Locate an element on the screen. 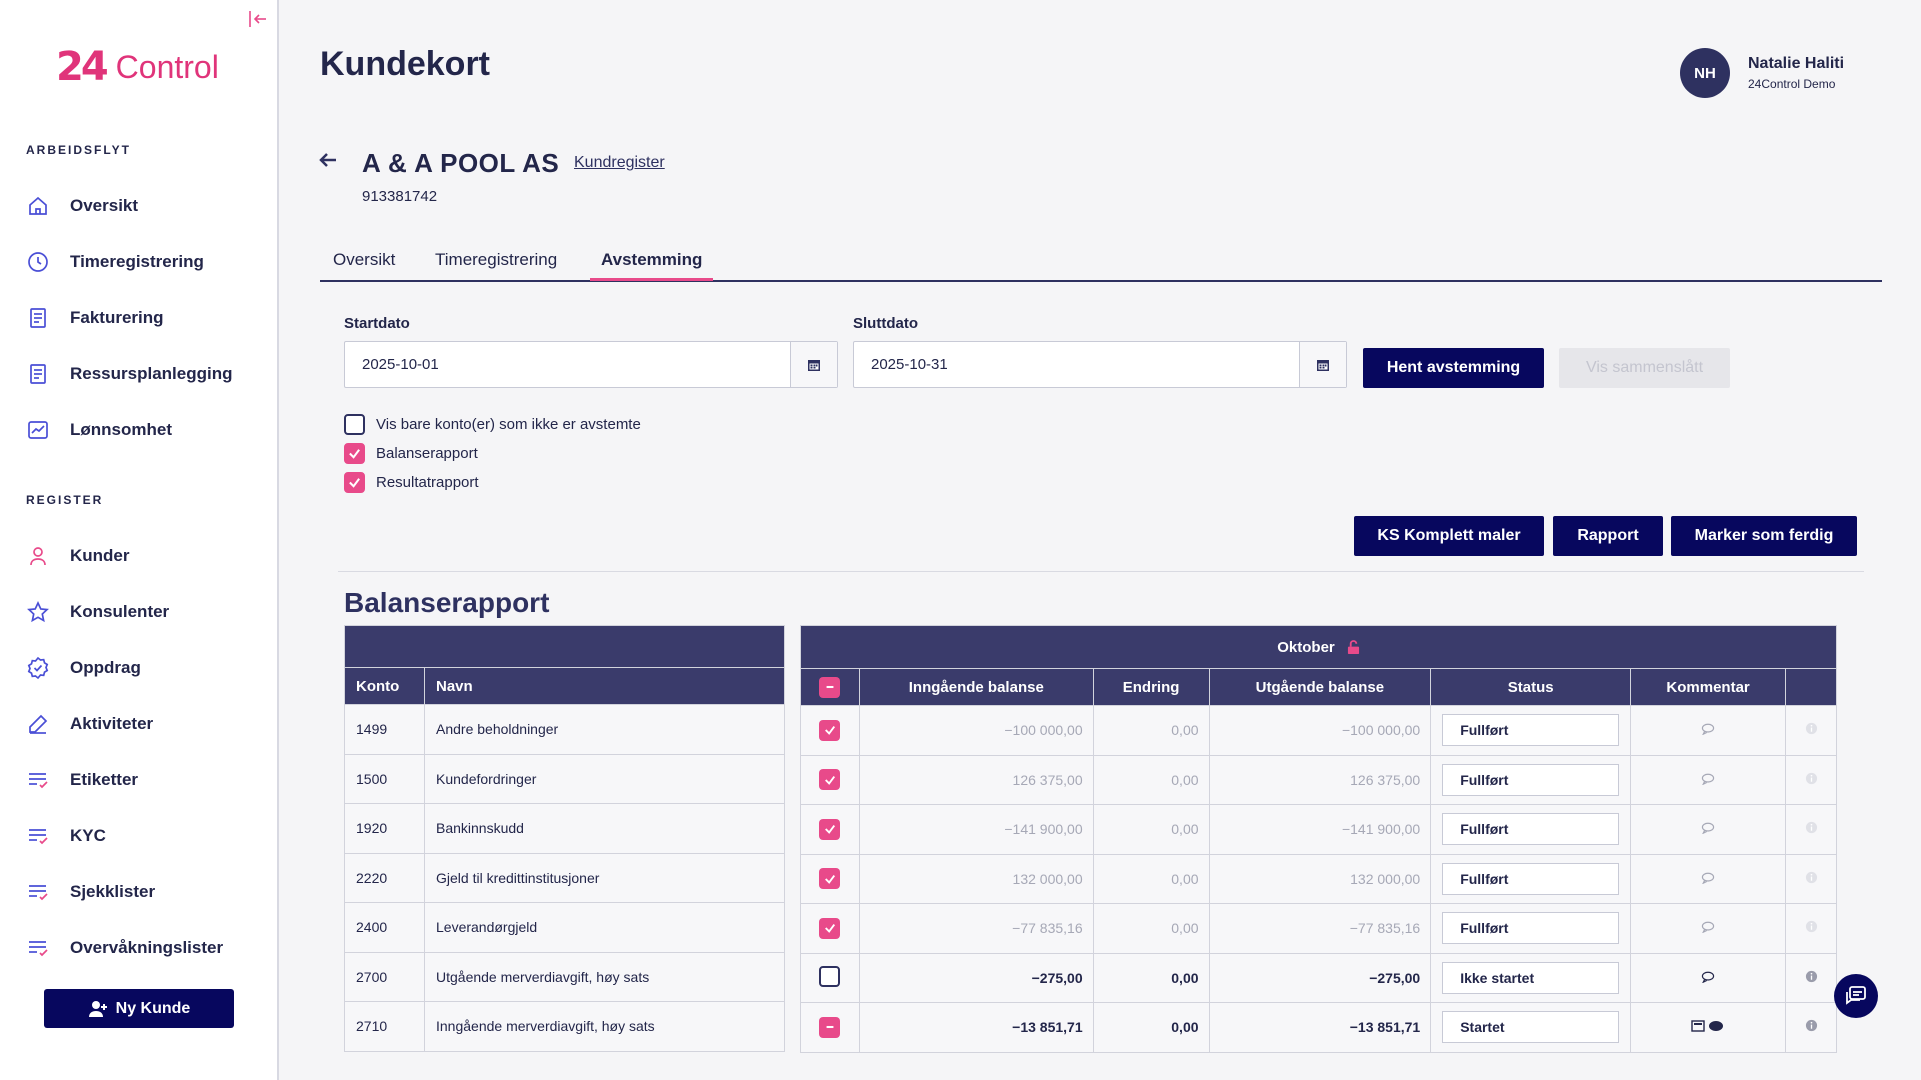  tab-avstemming: Avstemming is located at coordinates (652, 259).